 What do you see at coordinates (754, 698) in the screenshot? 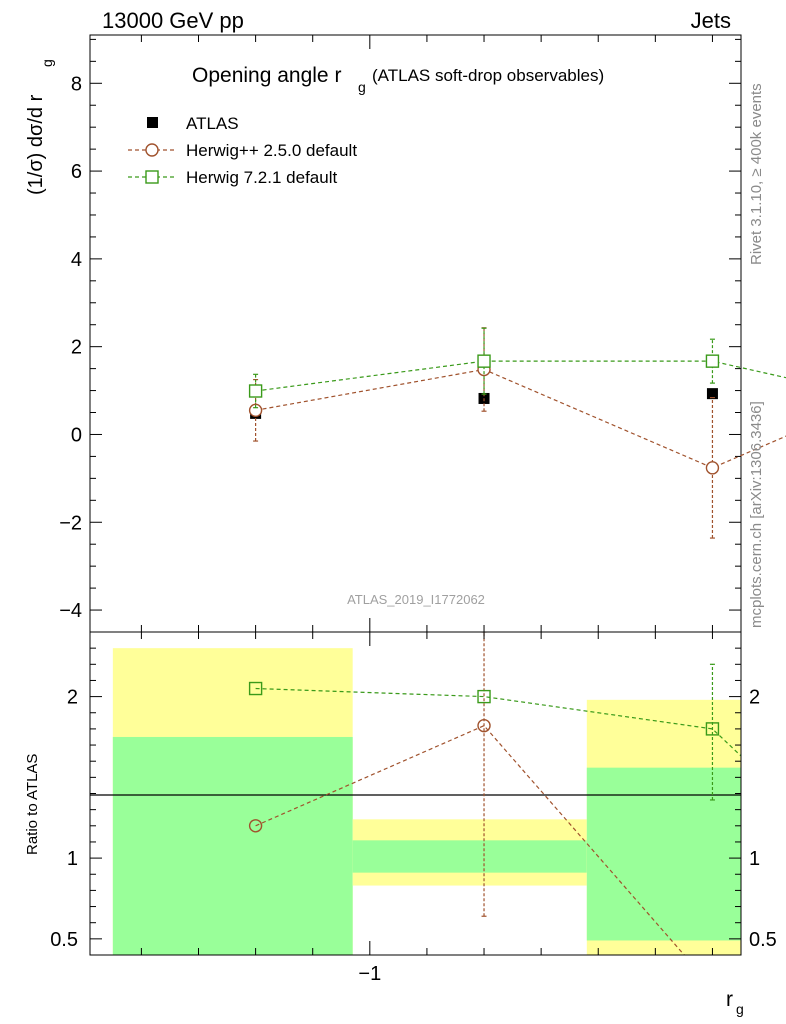
I see `ratio-y-tick-label-right: 2` at bounding box center [754, 698].